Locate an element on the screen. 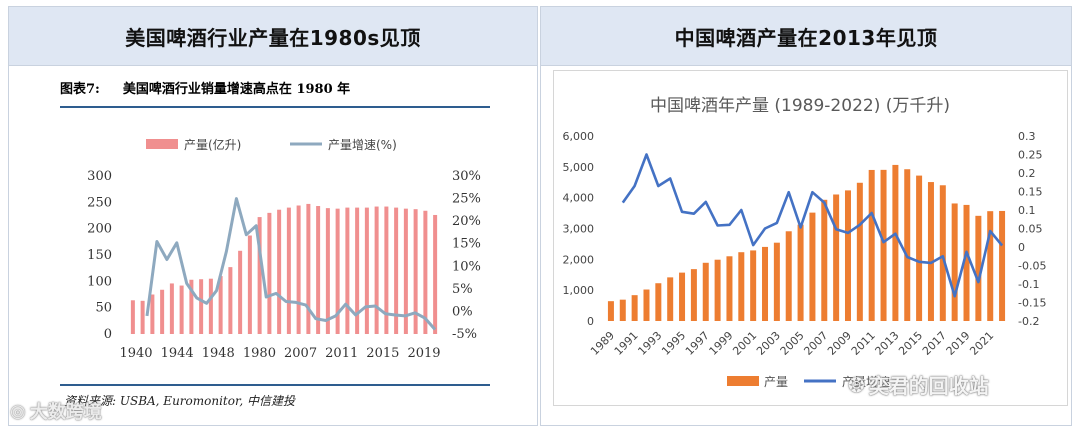  right-y-tick-label: 0.1 is located at coordinates (1027, 210).